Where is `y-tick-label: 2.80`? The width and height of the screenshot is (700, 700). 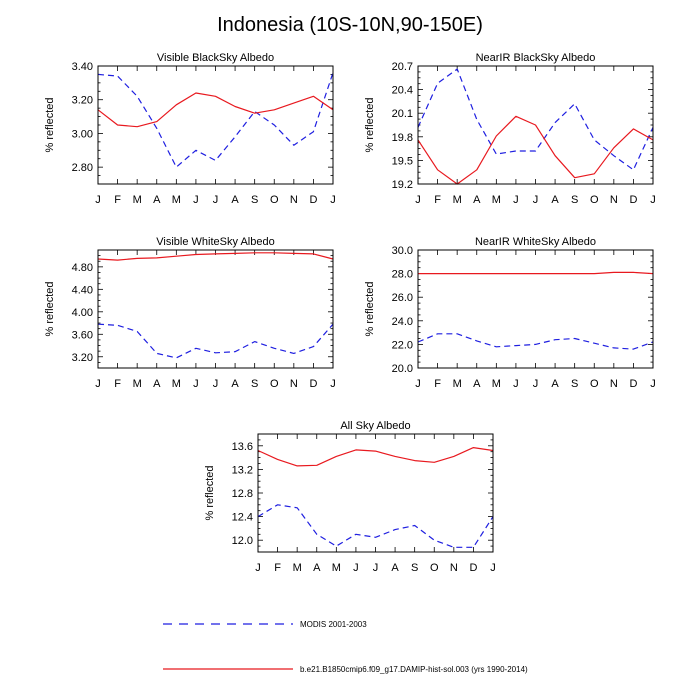
y-tick-label: 2.80 is located at coordinates (82, 168).